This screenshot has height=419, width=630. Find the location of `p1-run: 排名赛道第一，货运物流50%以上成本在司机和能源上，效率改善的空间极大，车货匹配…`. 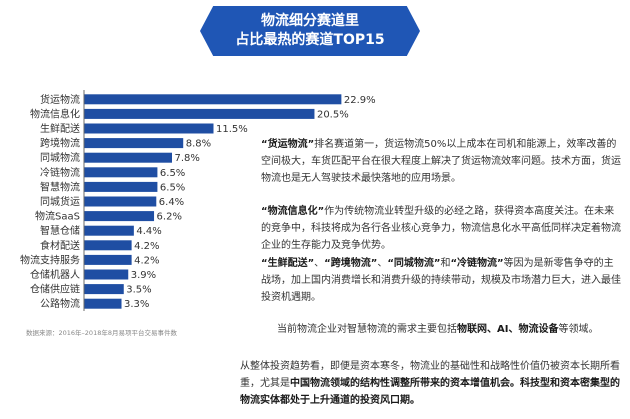

p1-run: 排名赛道第一，货运物流50%以上成本在司机和能源上，效率改善的空间极大，车货匹配… is located at coordinates (441, 161).